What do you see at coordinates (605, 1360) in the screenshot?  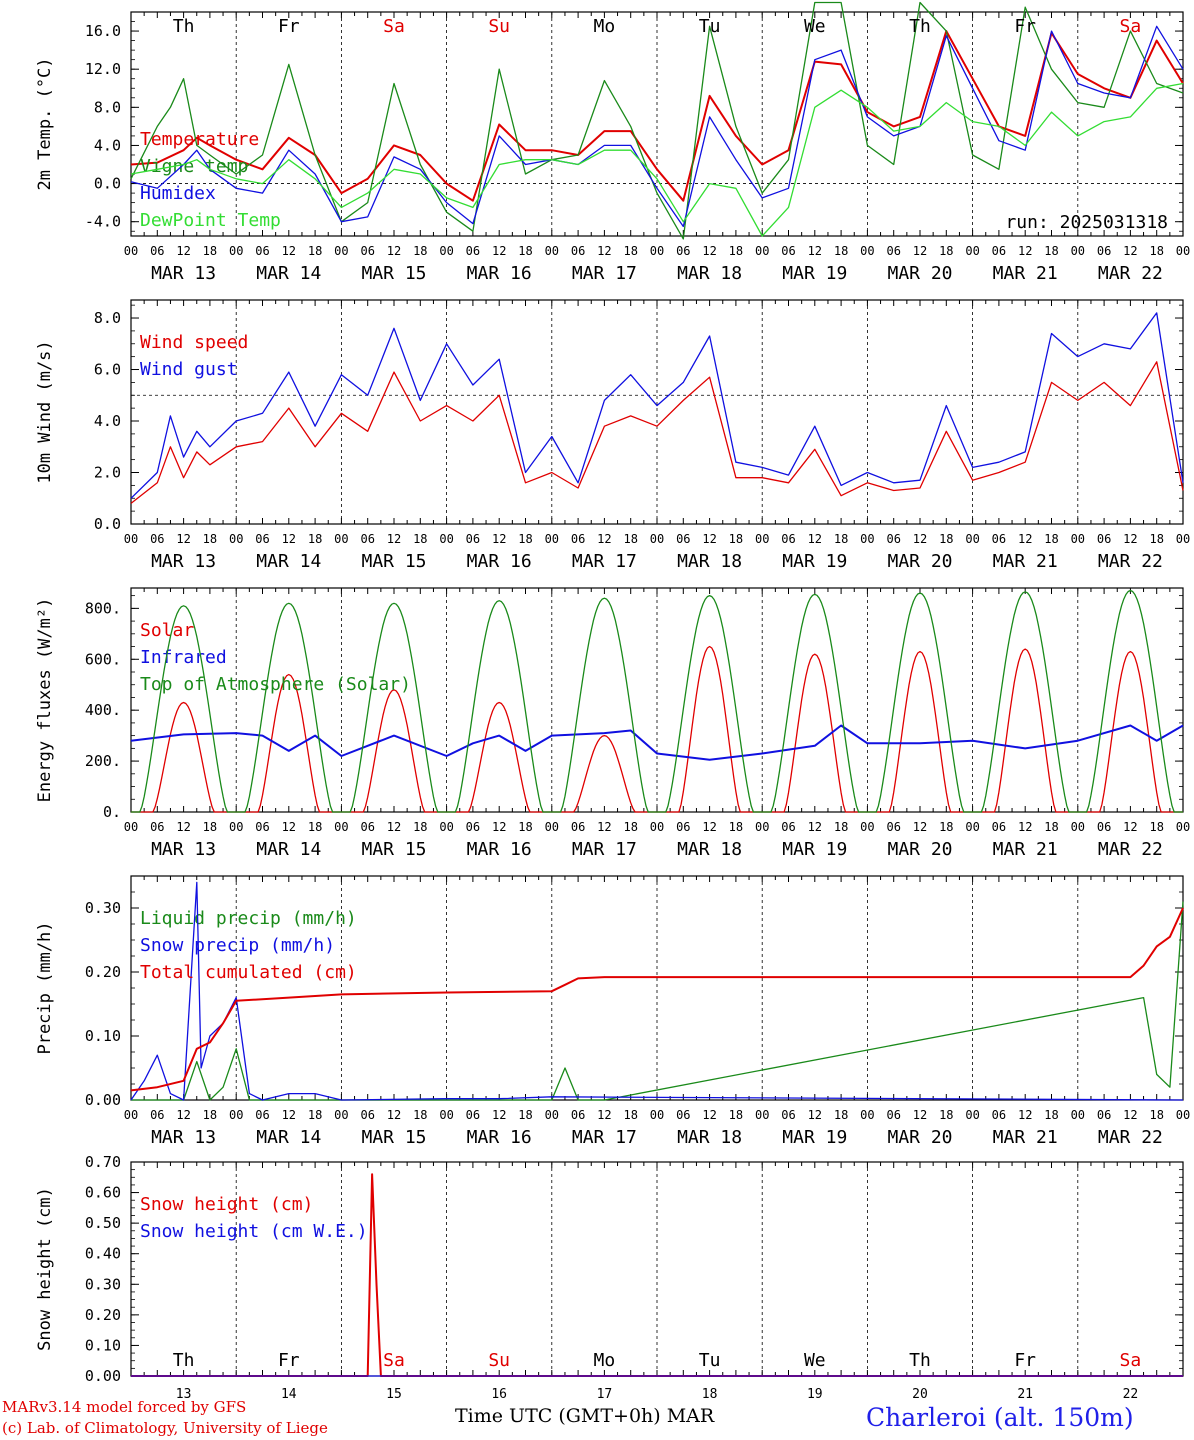 I see `weekday-label: Mo` at bounding box center [605, 1360].